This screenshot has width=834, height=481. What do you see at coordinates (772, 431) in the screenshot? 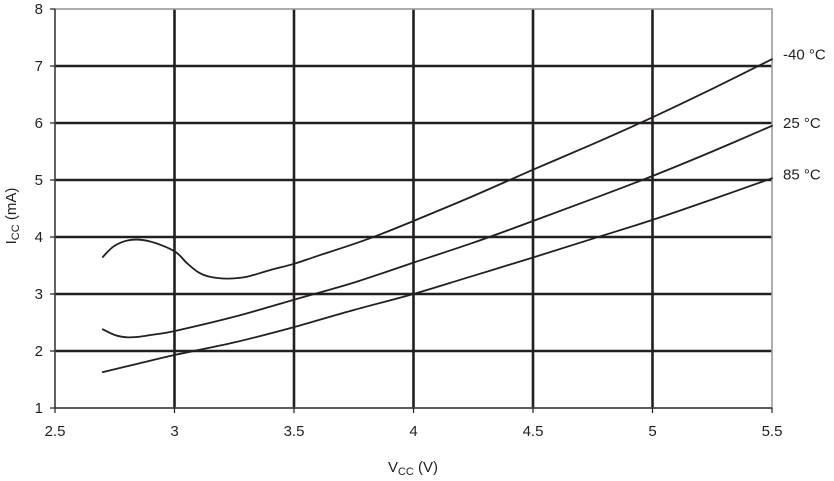
I see `x-tick-label: 5.5` at bounding box center [772, 431].